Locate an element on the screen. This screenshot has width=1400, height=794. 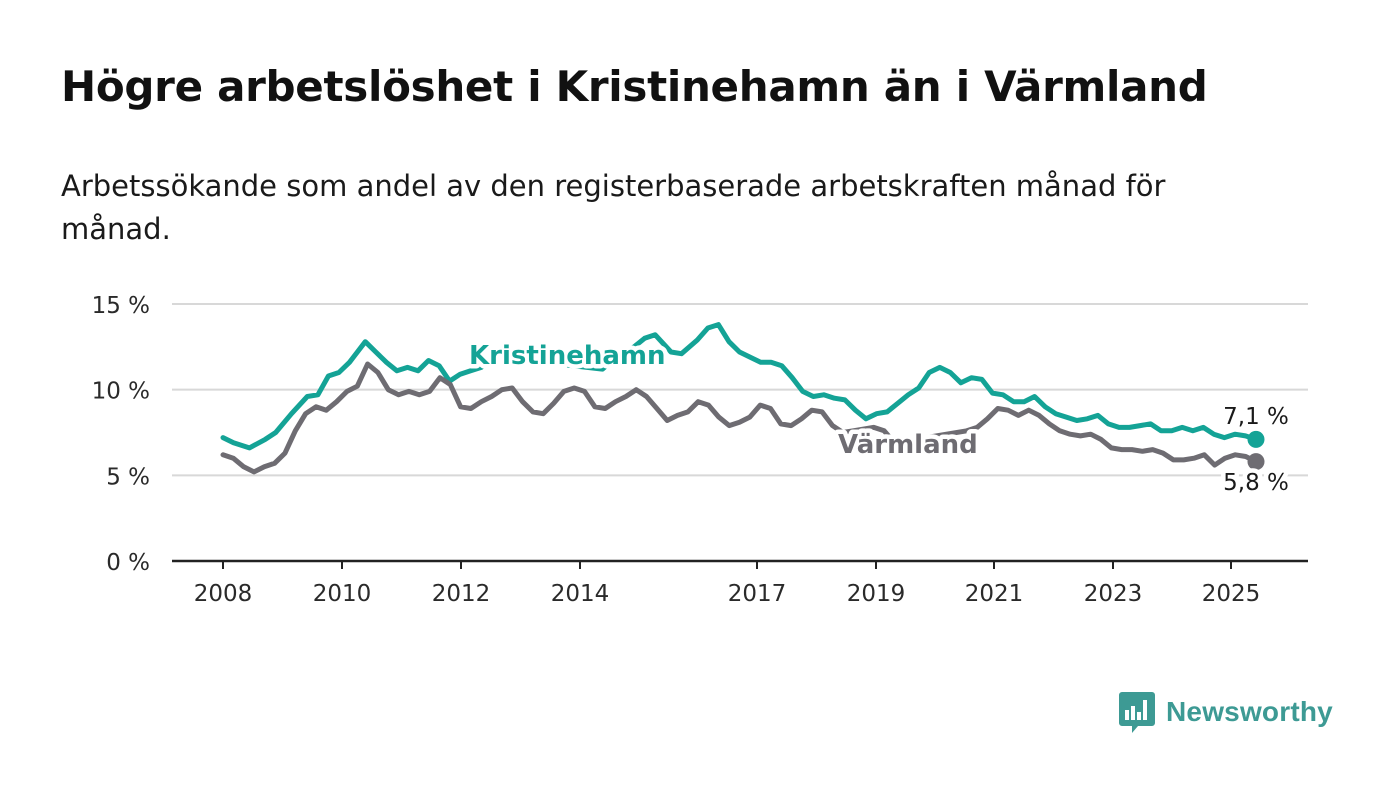
x-tick-label: 2021 is located at coordinates (994, 594).